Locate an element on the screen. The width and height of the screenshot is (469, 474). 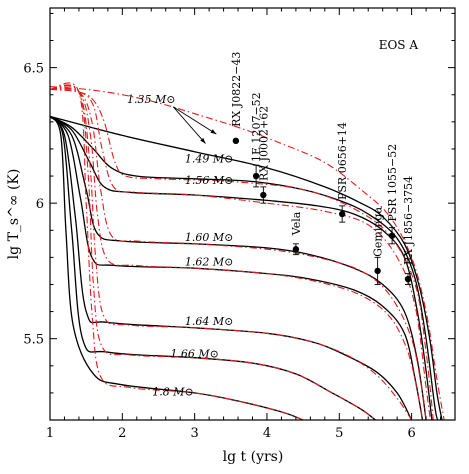
observation-label: Geminga is located at coordinates (378, 232).